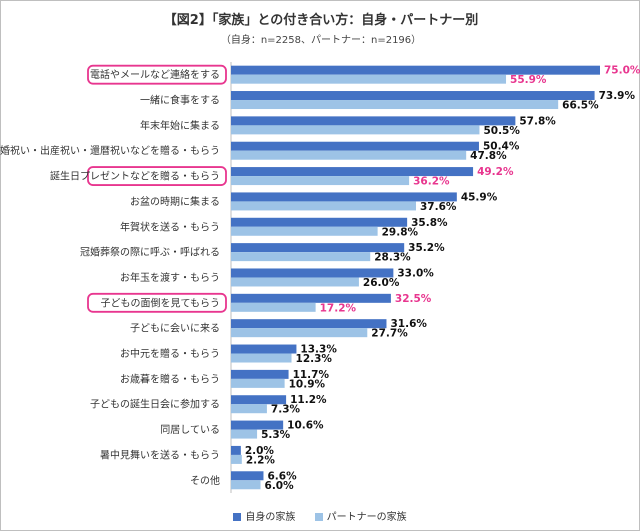 The image size is (640, 531). Describe the element at coordinates (415, 273) in the screenshot. I see `data-label-self: 33.0%` at that location.